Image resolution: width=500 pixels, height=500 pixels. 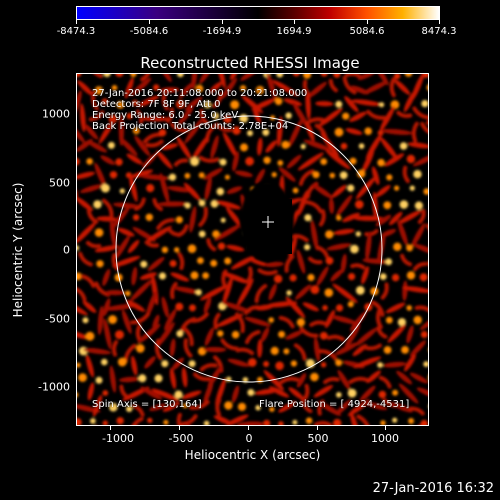 What do you see at coordinates (294, 31) in the screenshot?
I see `colorbar-label-4: 1694.9` at bounding box center [294, 31].